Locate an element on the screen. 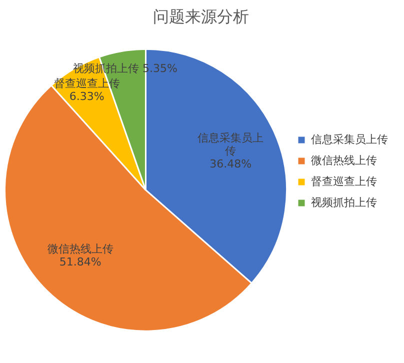  legend-label: 微信热线上传 is located at coordinates (344, 160).